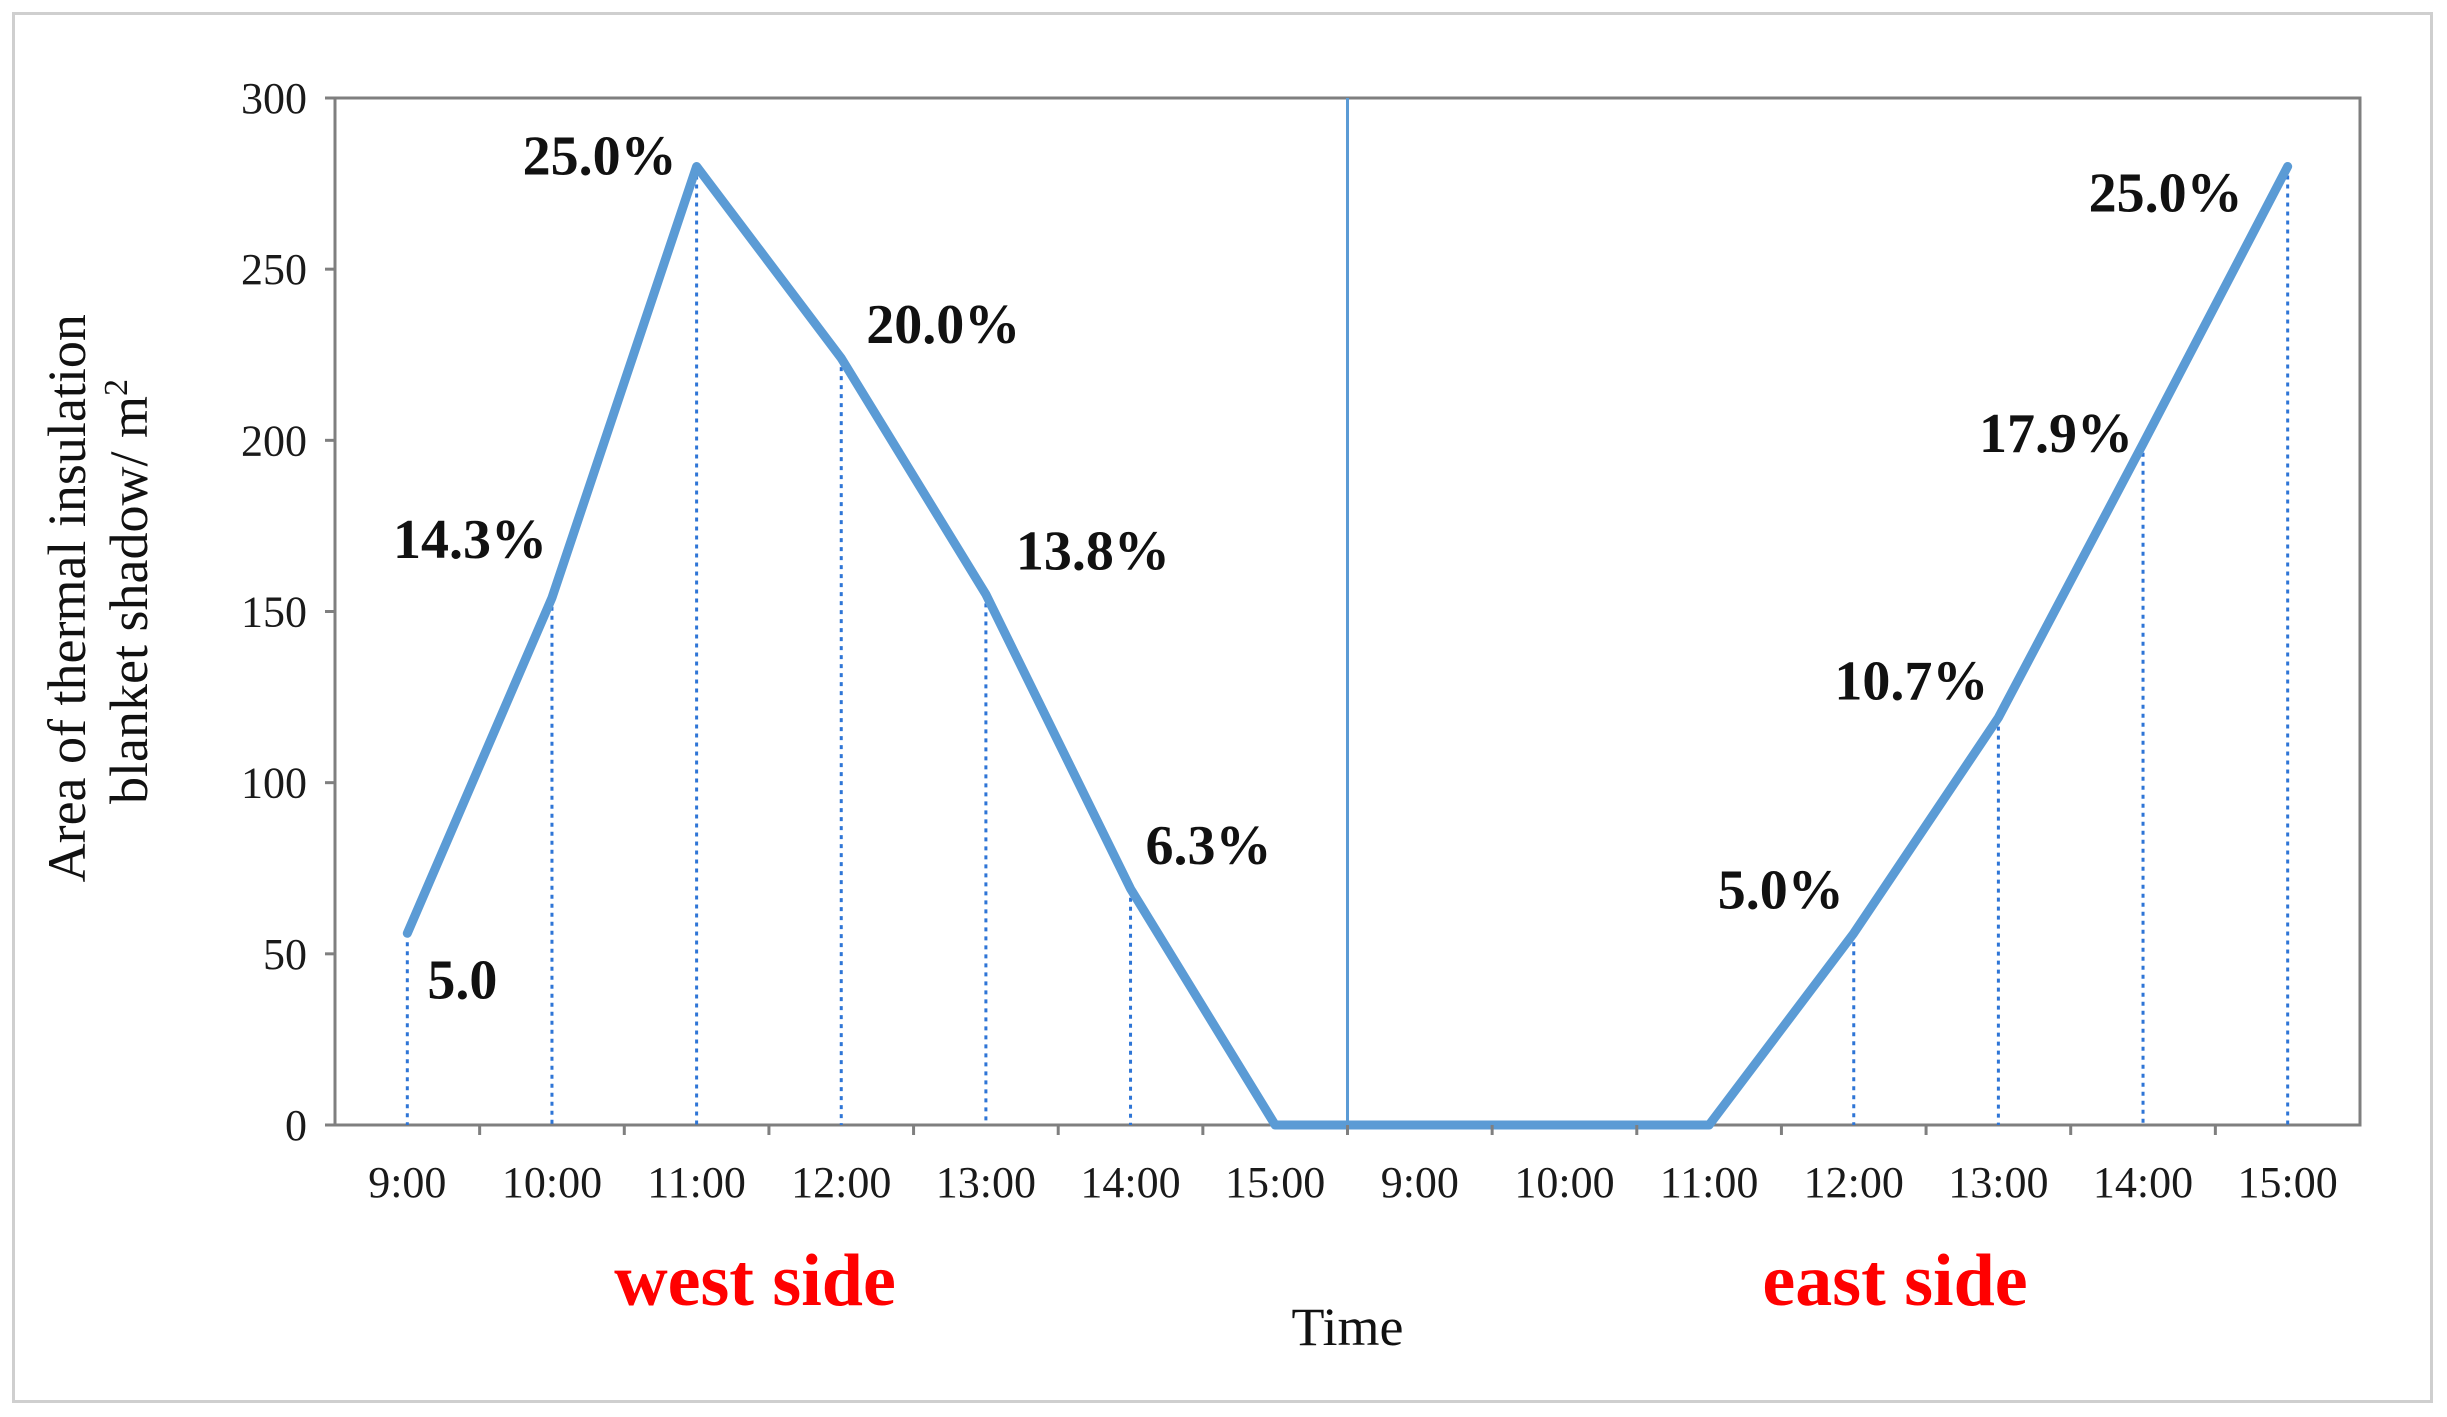 The height and width of the screenshot is (1417, 2447). Describe the element at coordinates (755, 1281) in the screenshot. I see `group-label-west-side: west side` at that location.